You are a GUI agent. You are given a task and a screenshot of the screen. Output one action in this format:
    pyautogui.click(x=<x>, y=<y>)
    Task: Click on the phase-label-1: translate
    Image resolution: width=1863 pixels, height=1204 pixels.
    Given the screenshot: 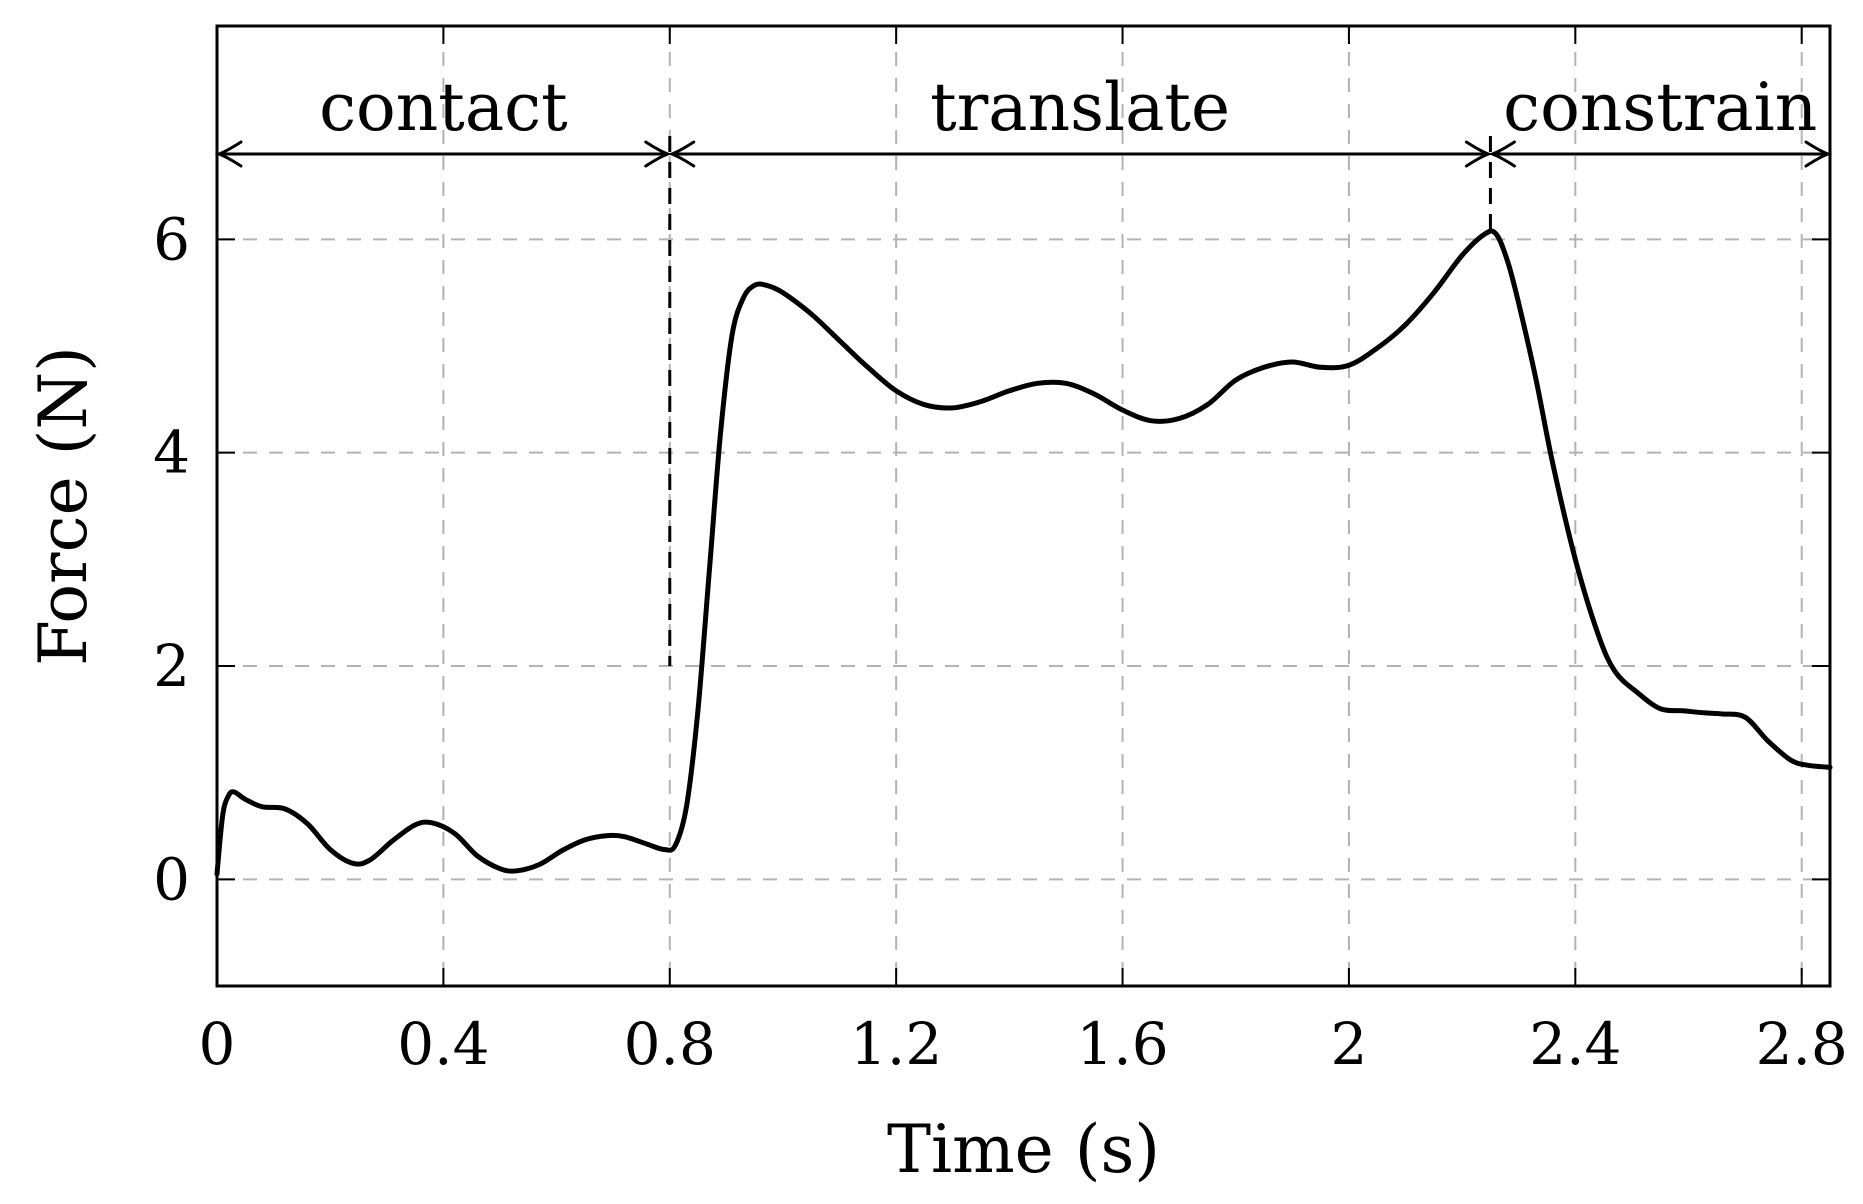 What is the action you would take?
    pyautogui.click(x=1080, y=107)
    